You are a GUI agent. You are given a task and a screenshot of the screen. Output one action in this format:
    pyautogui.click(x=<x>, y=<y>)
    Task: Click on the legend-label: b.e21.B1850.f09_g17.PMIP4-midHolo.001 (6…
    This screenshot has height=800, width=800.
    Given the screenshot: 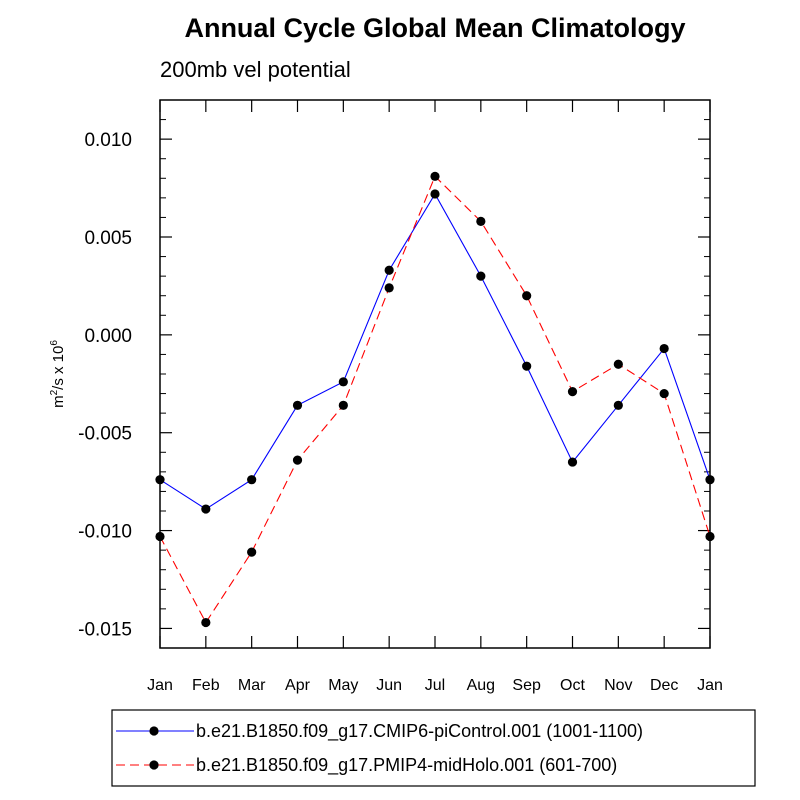 What is the action you would take?
    pyautogui.click(x=406, y=765)
    